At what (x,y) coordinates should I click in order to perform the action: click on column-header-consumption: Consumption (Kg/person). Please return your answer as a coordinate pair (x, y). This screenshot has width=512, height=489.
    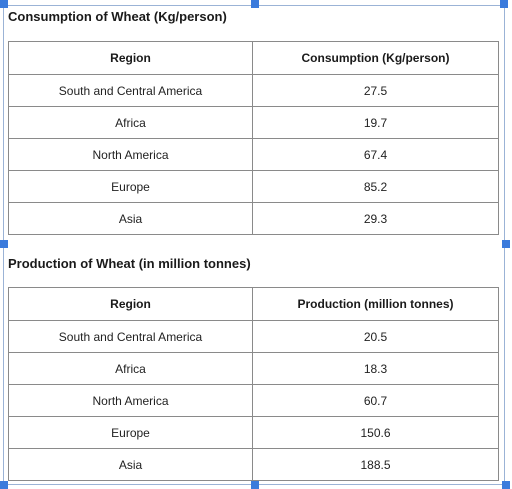
    Looking at the image, I should click on (375, 58).